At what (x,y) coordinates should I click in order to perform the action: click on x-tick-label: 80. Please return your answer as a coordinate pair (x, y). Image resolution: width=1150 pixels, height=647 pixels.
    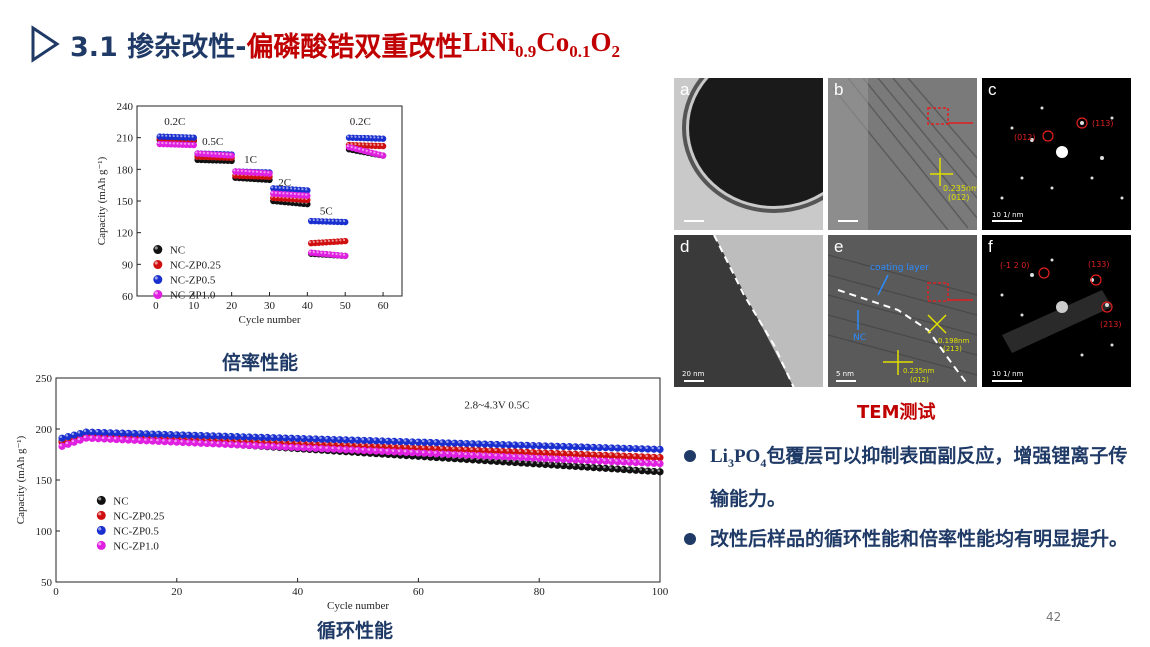
    Looking at the image, I should click on (540, 592).